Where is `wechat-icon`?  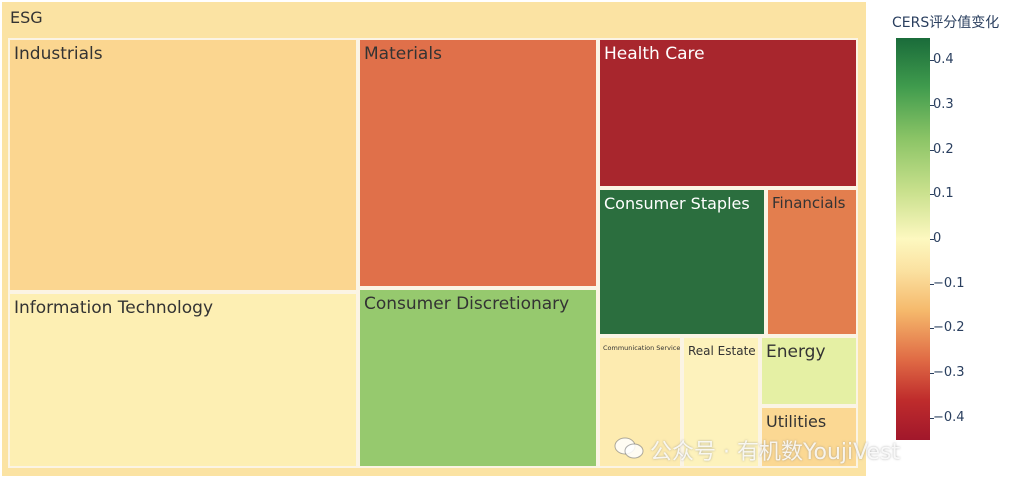 wechat-icon is located at coordinates (629, 448).